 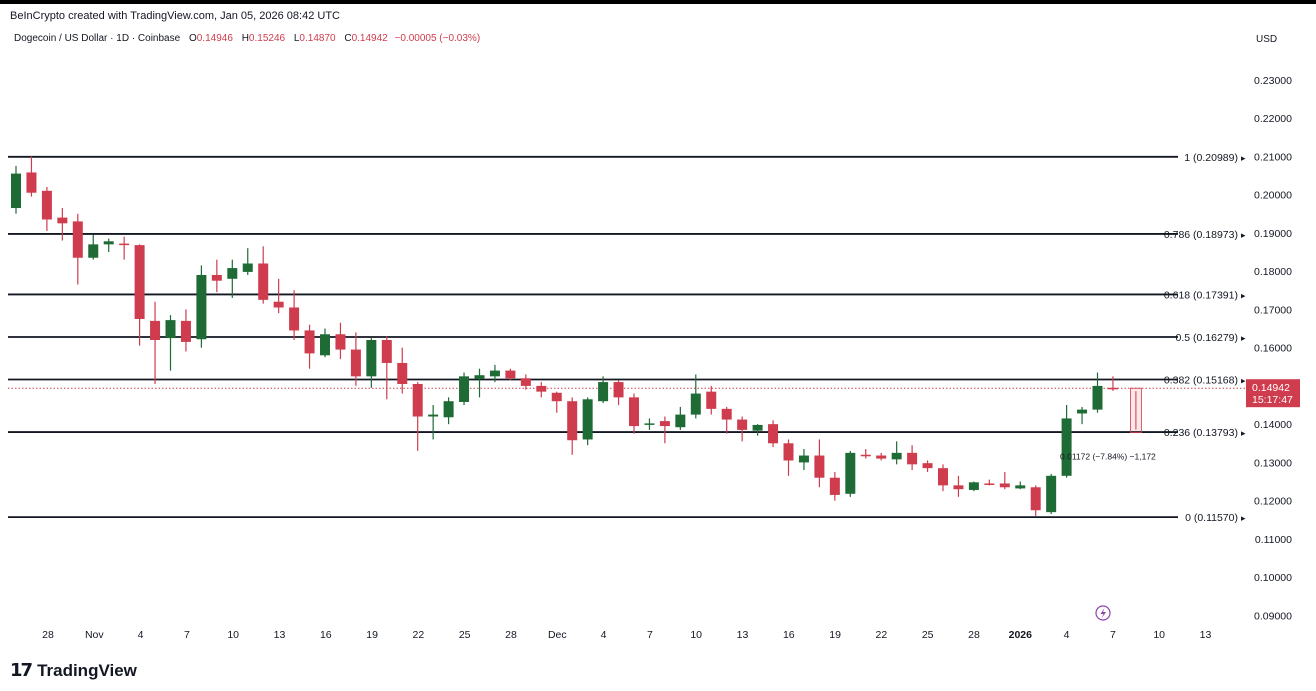 I want to click on y-tick-label: 0.13000, so click(x=1273, y=463).